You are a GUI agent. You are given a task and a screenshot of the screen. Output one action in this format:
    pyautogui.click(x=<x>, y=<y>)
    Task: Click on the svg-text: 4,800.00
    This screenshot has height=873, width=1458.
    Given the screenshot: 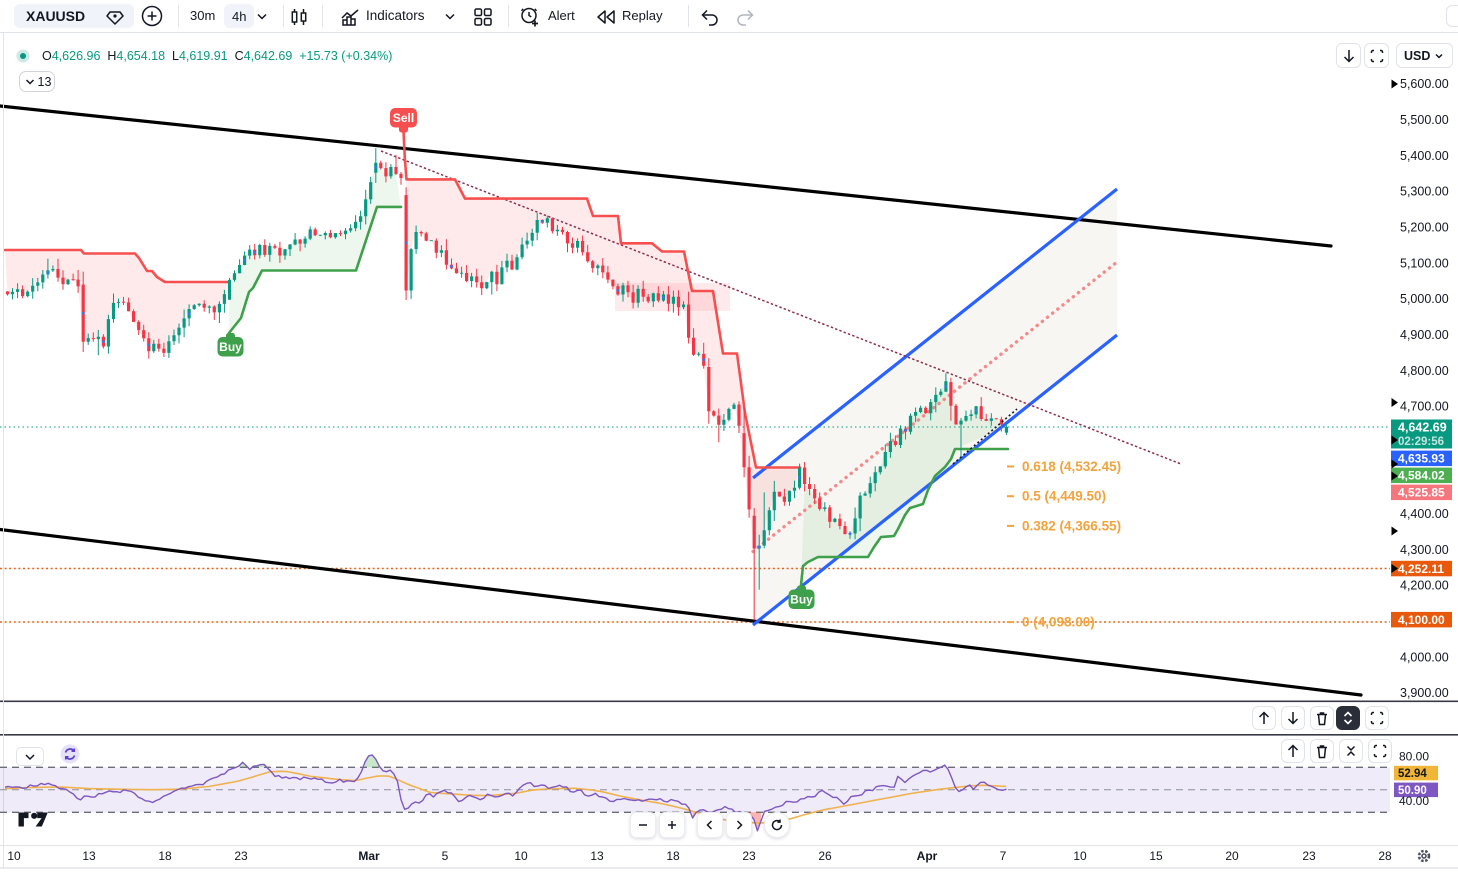 What is the action you would take?
    pyautogui.click(x=1424, y=371)
    